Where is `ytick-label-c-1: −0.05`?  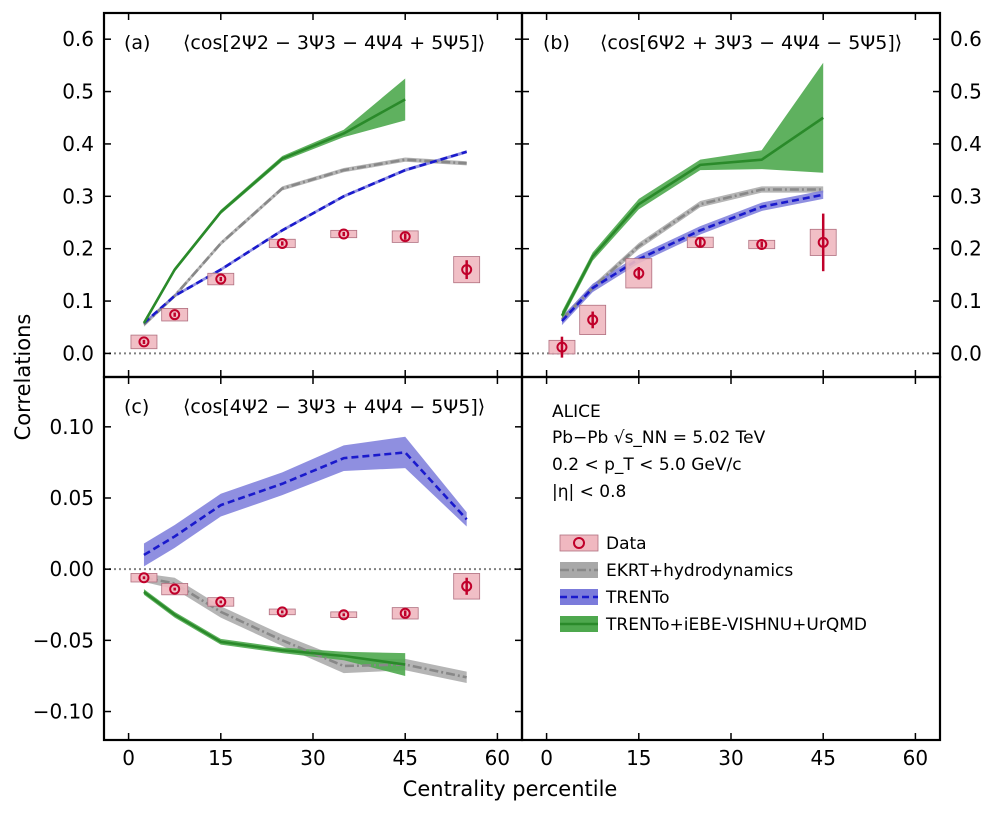
ytick-label-c-1: −0.05 is located at coordinates (63, 640).